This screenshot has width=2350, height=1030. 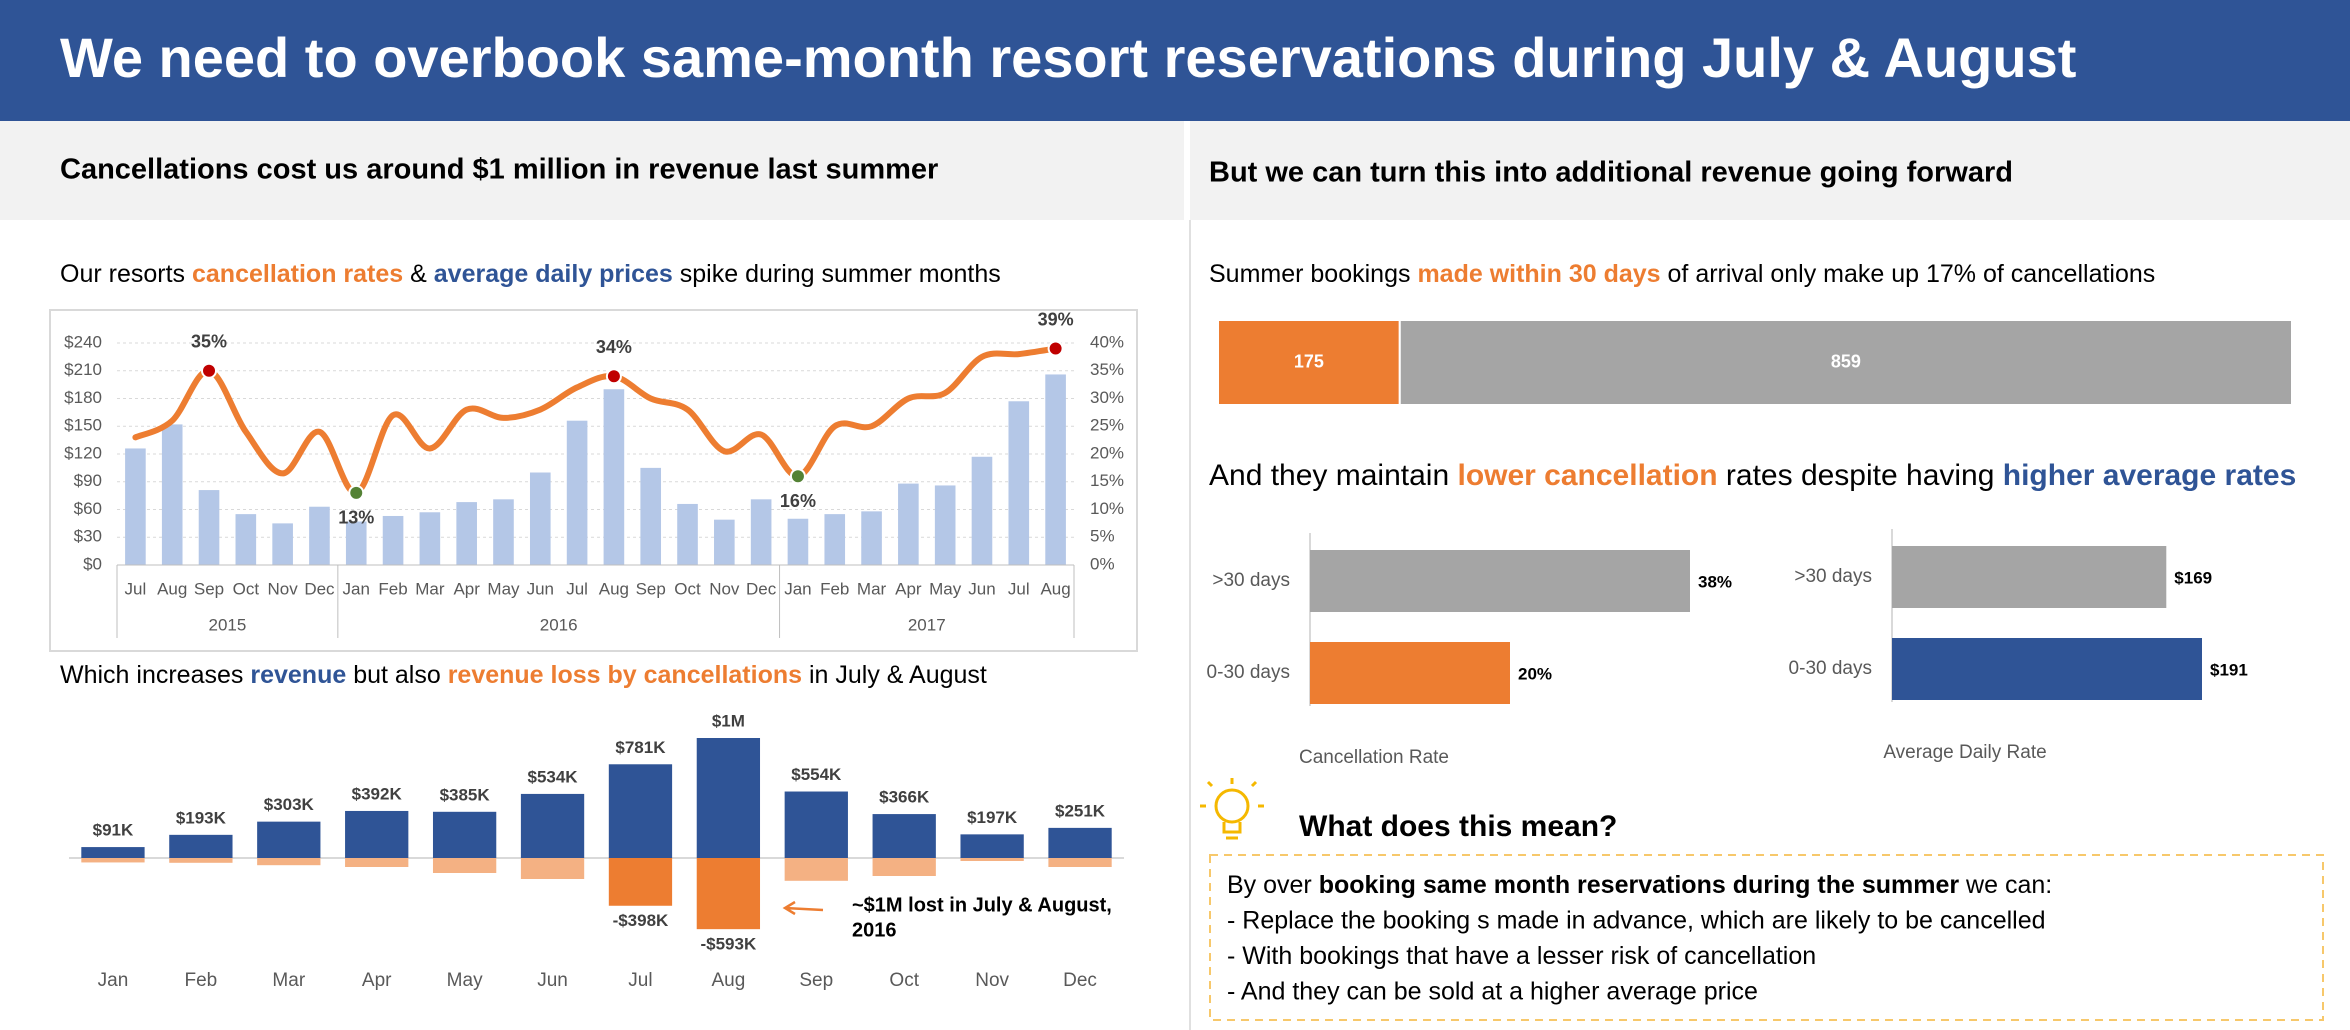 What do you see at coordinates (992, 817) in the screenshot?
I see `data-label: $197K` at bounding box center [992, 817].